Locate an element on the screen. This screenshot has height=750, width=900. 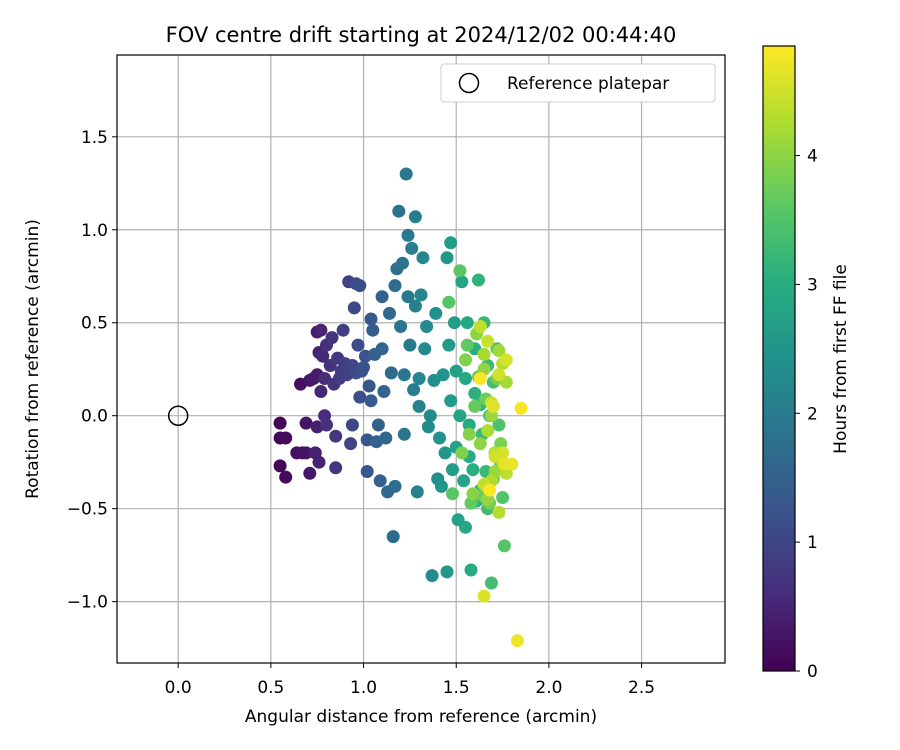
y-tick-label: 1.5 is located at coordinates (94, 138).